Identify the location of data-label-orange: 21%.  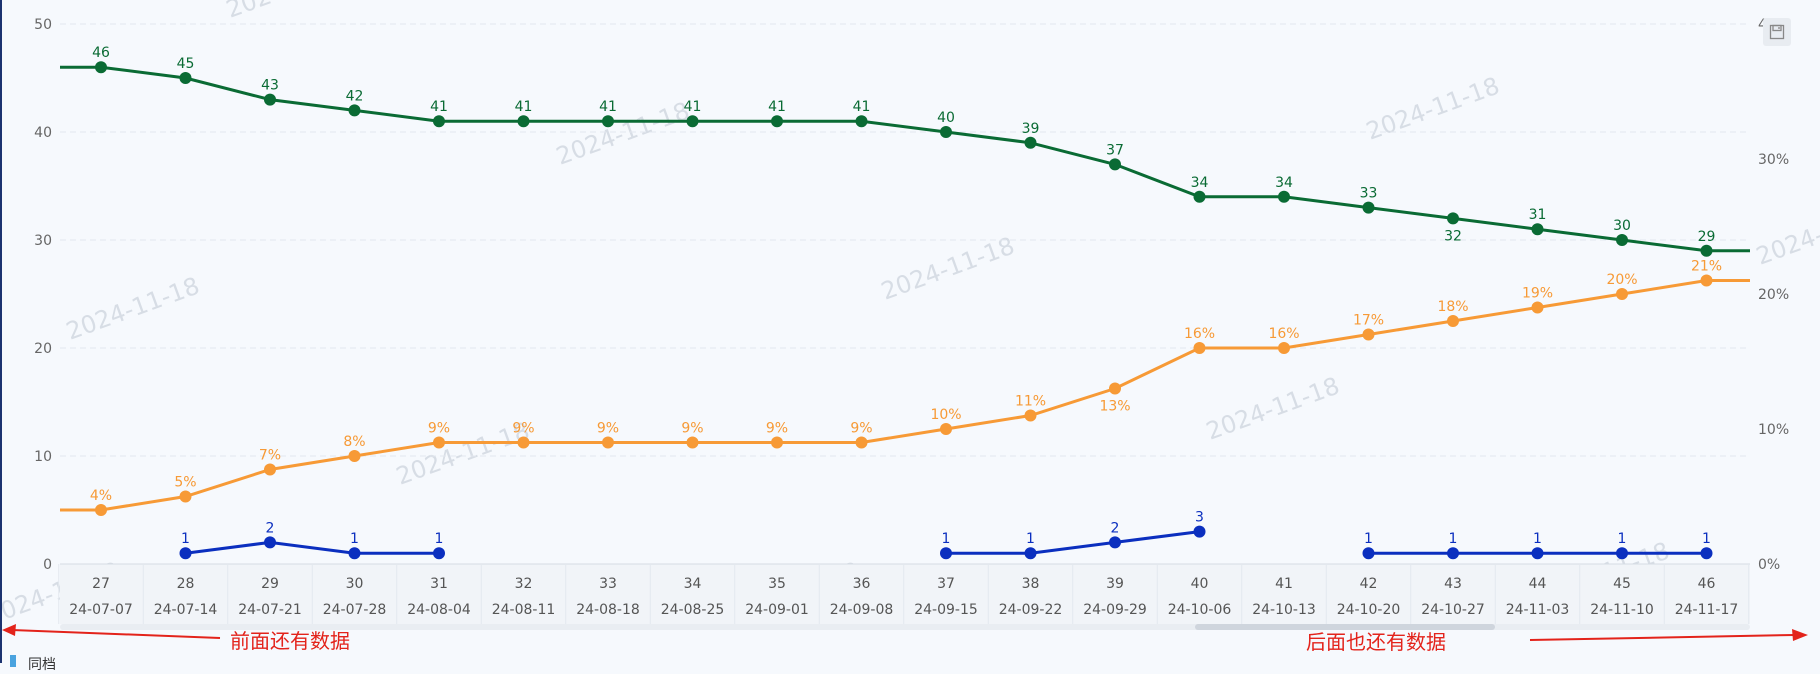
(1706, 267).